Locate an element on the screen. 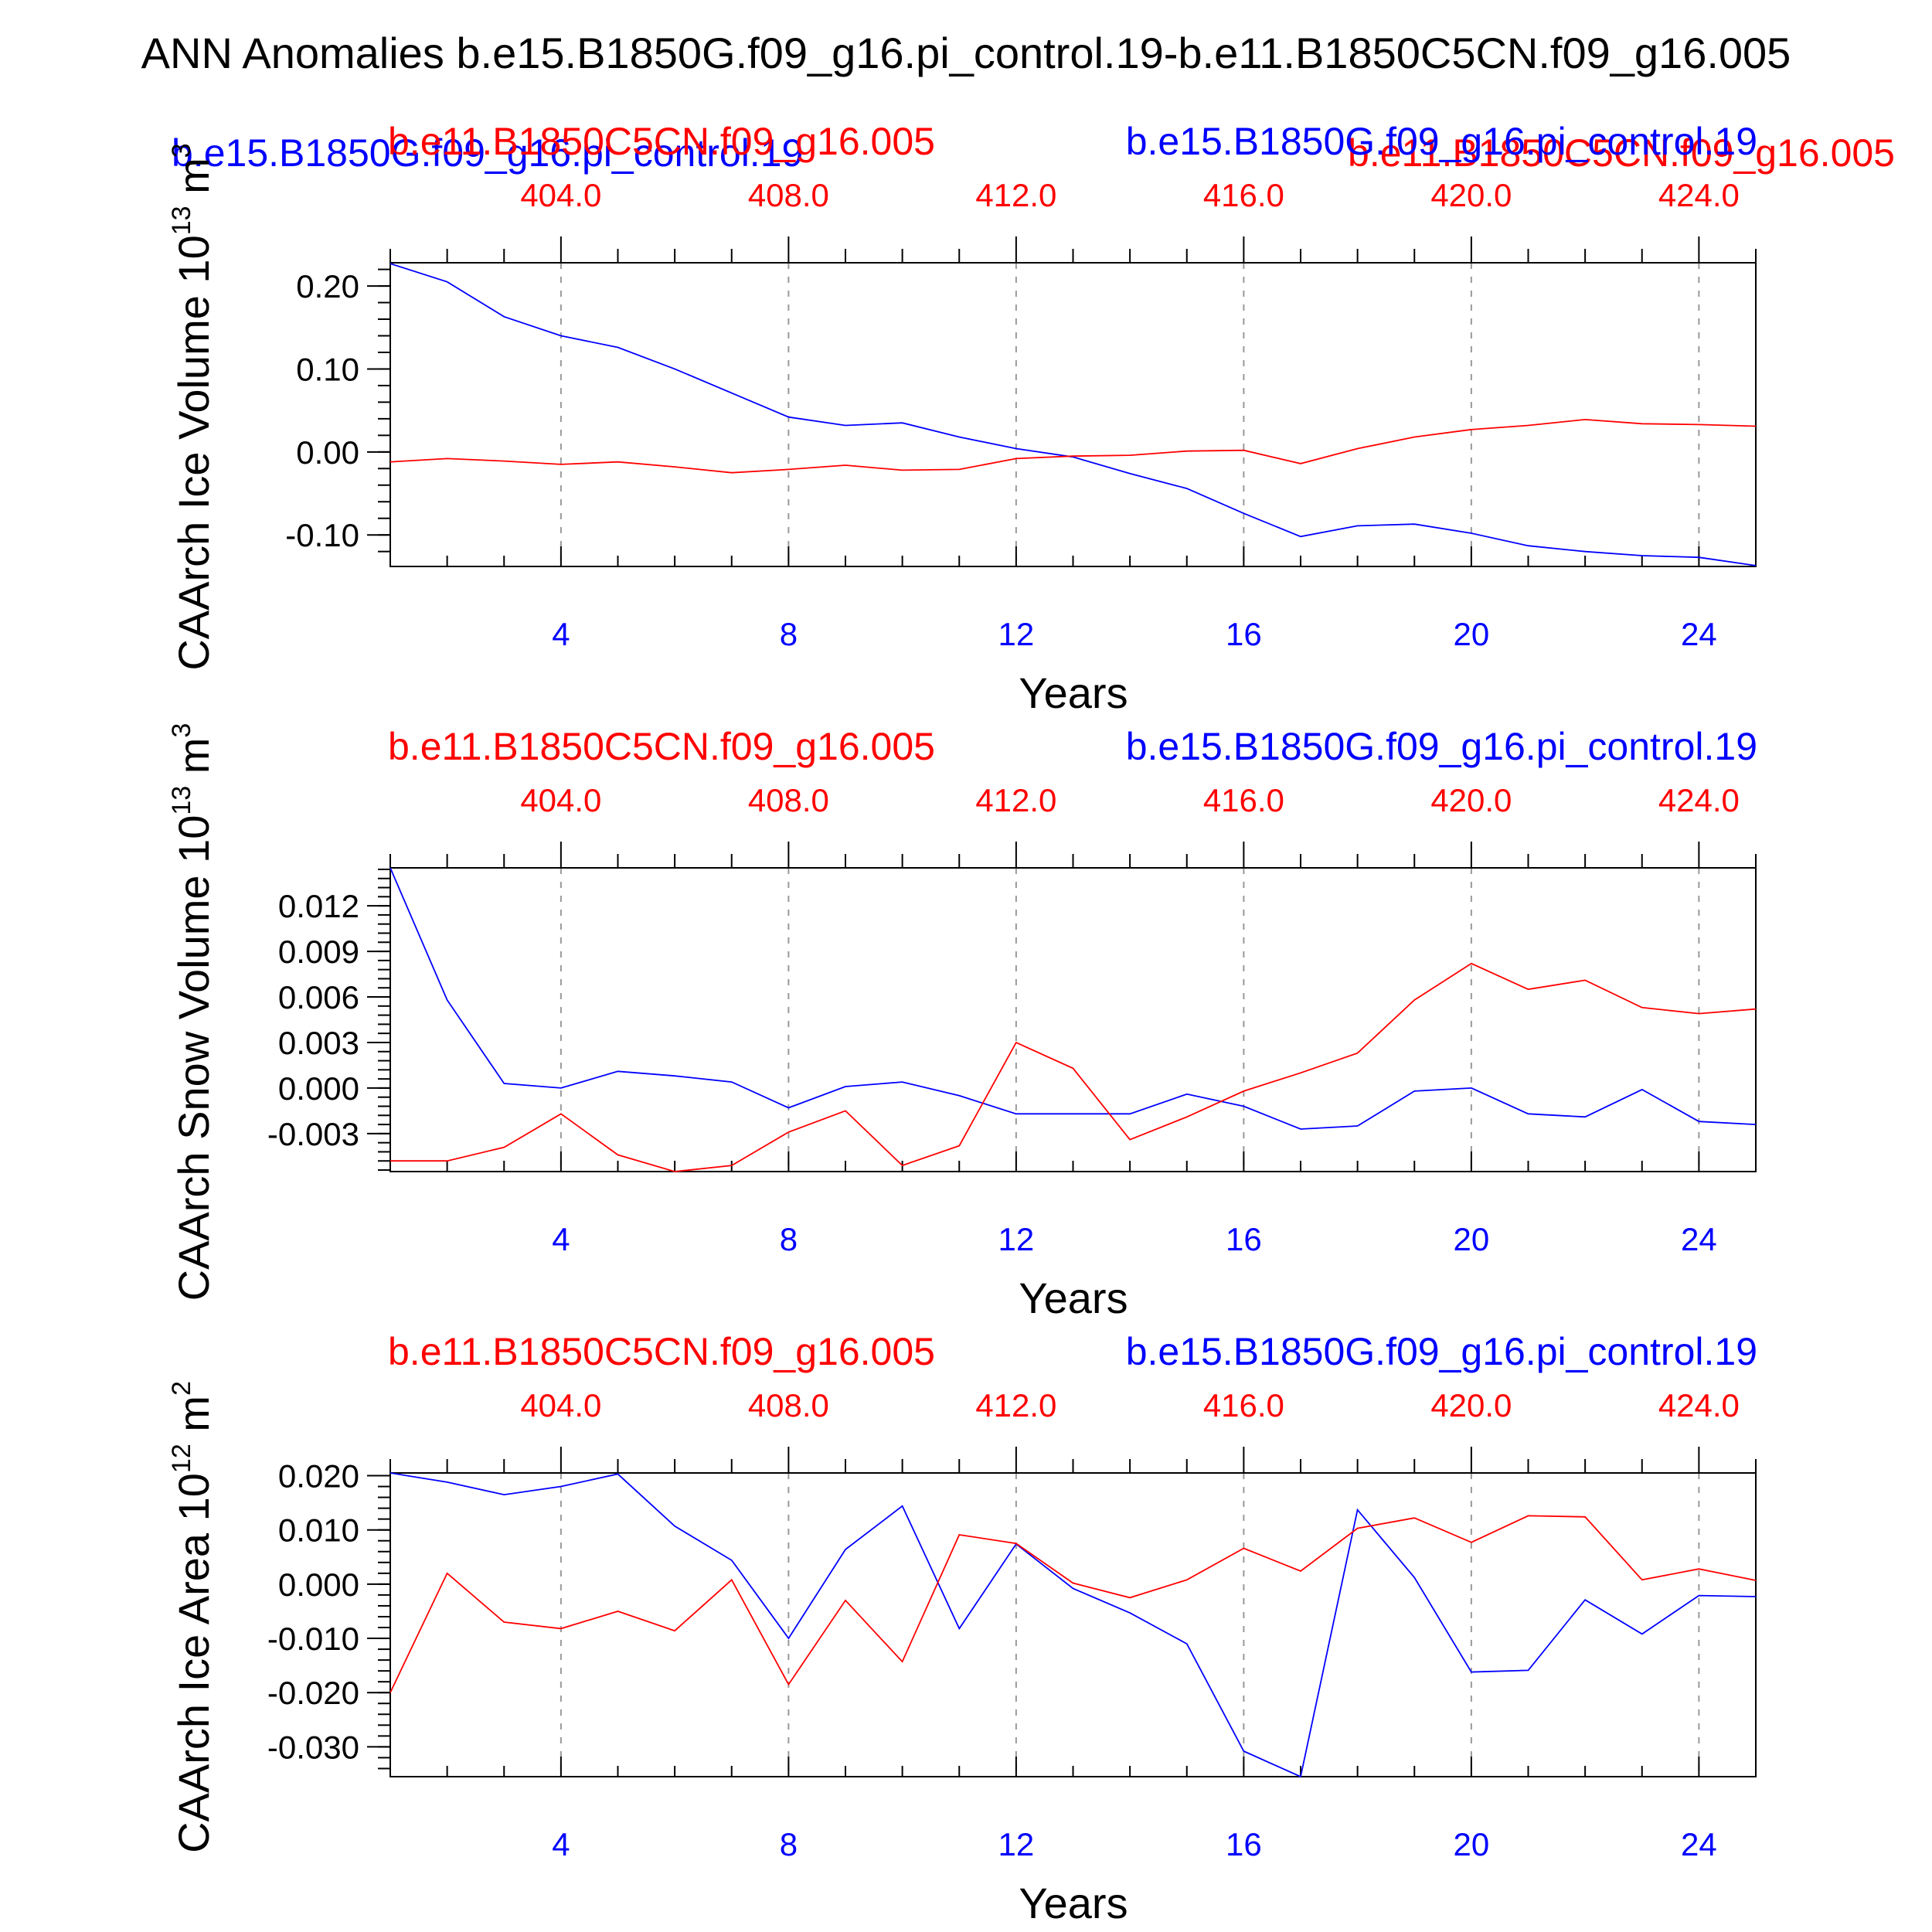 This screenshot has width=1932, height=1932. y-tick-label: 0.006 is located at coordinates (319, 997).